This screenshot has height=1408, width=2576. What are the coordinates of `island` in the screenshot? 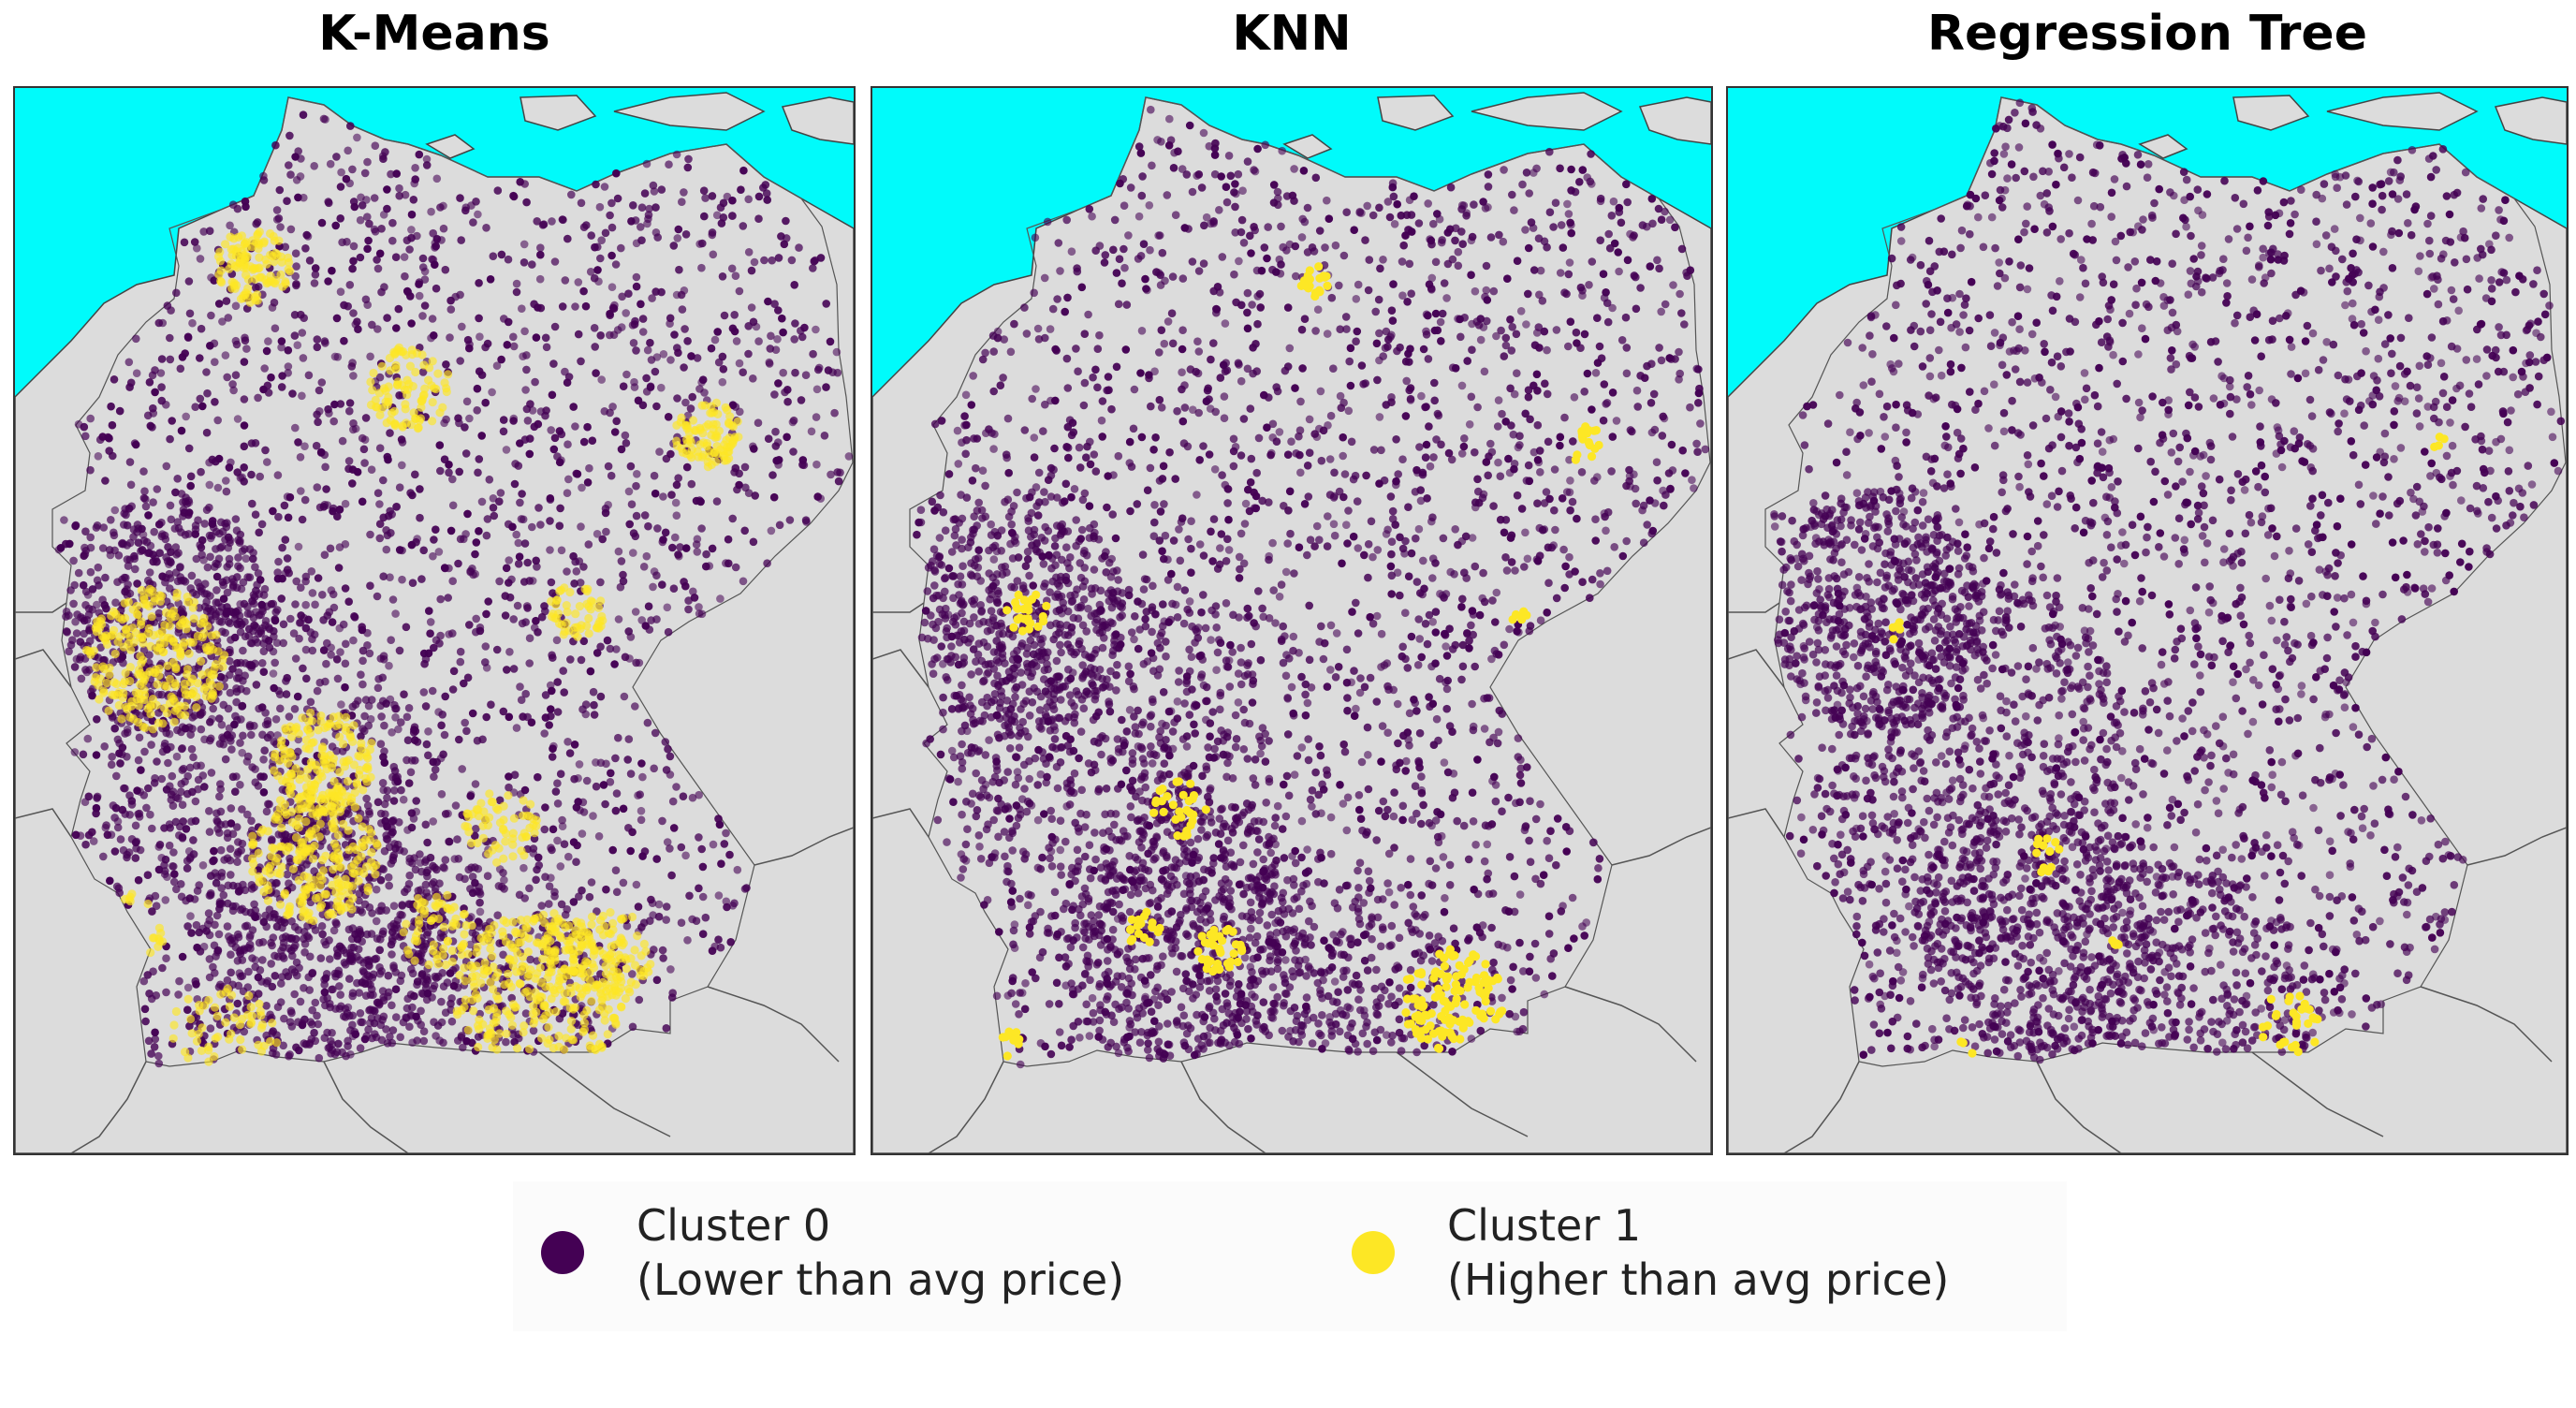 It's located at (689, 111).